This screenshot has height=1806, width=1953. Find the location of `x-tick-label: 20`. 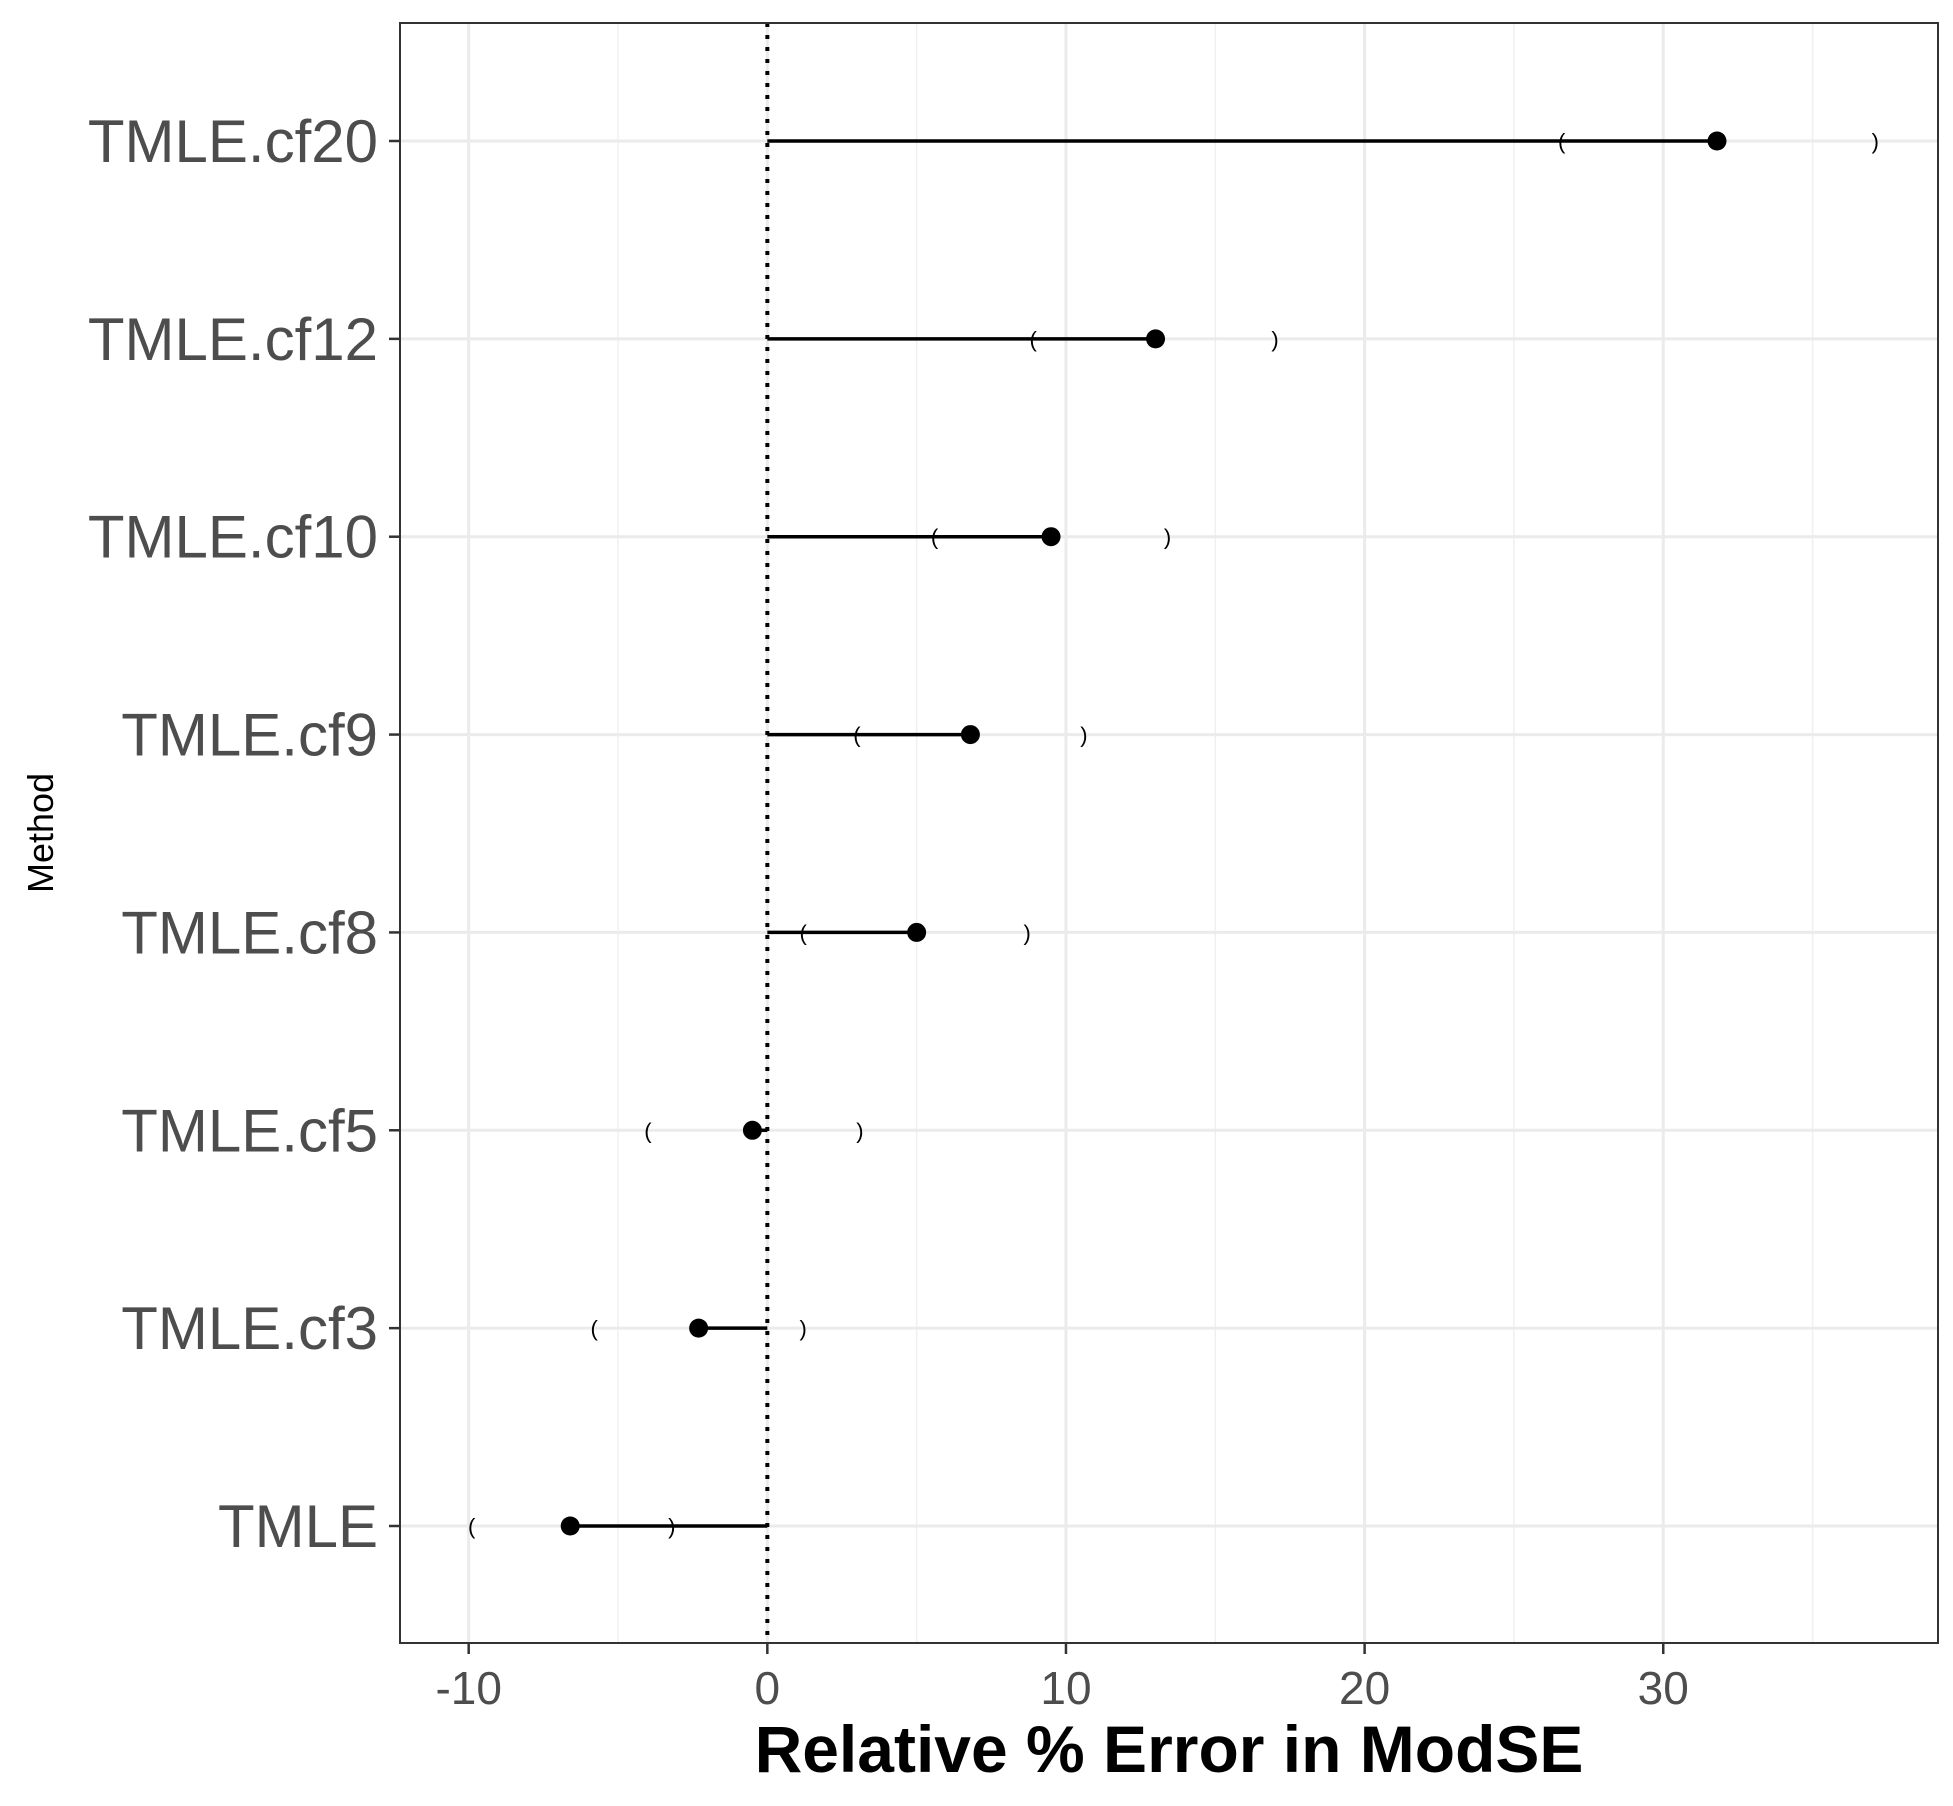

x-tick-label: 20 is located at coordinates (1364, 1688).